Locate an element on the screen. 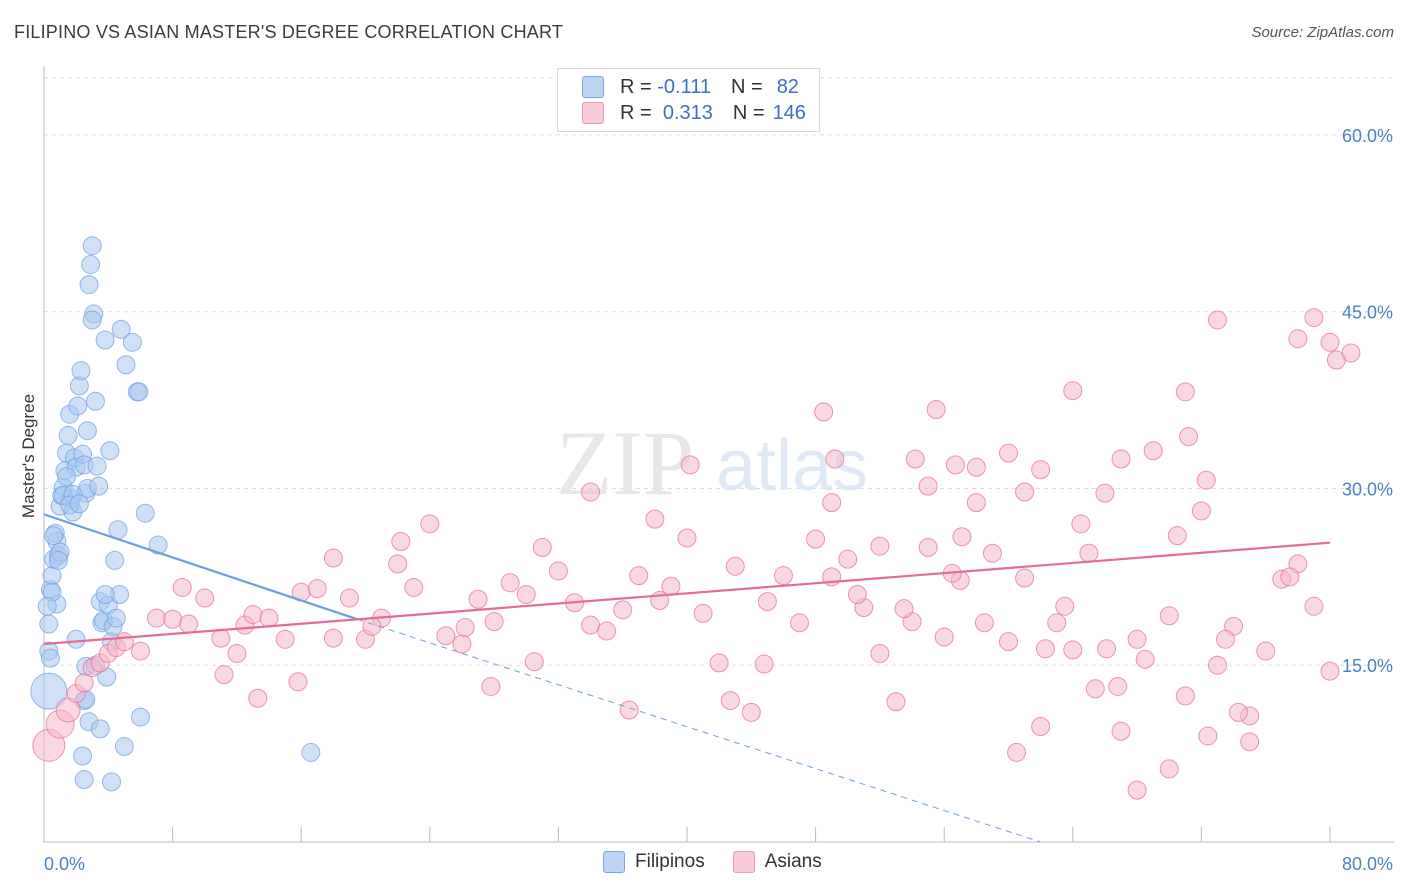  trend-line-filipinos is located at coordinates (200, 567).